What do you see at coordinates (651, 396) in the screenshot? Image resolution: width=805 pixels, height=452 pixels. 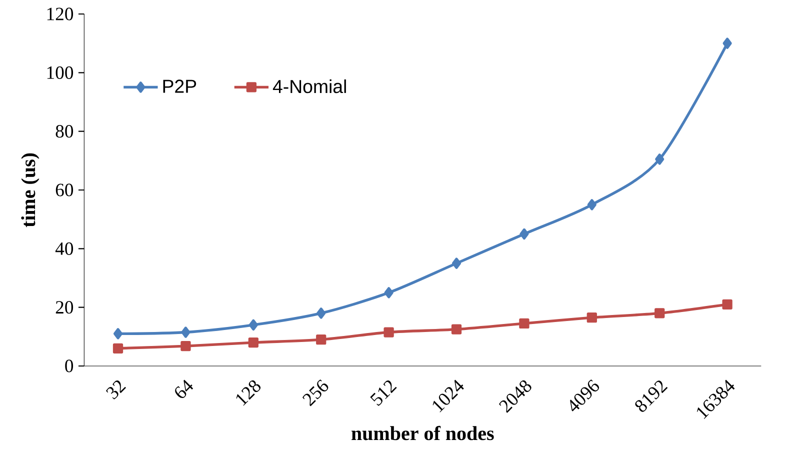 I see `x-tick-label: 8192` at bounding box center [651, 396].